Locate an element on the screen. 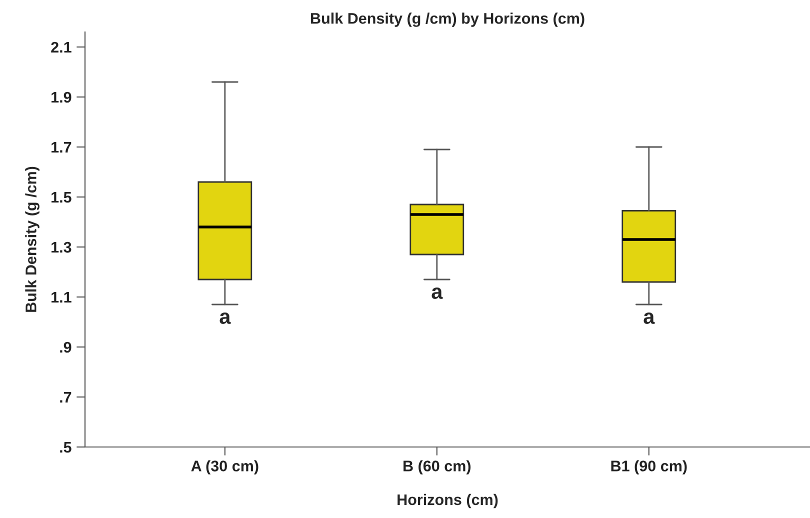 The width and height of the screenshot is (810, 518). y-tick-label: 1.1 is located at coordinates (62, 297).